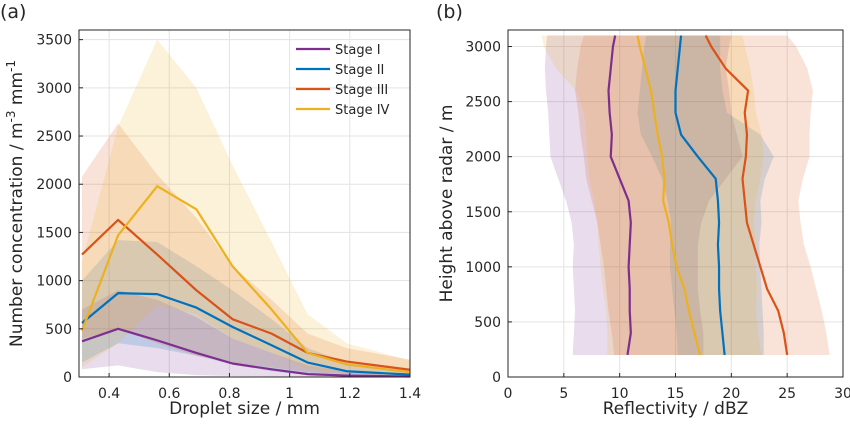 This screenshot has height=424, width=850. What do you see at coordinates (289, 394) in the screenshot?
I see `x-tick-label: 1` at bounding box center [289, 394].